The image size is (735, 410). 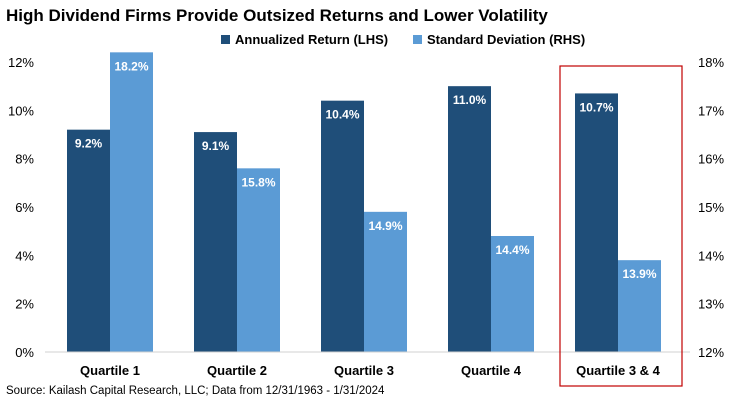 What do you see at coordinates (131, 66) in the screenshot?
I see `data-label-standard-deviation: 18.2%` at bounding box center [131, 66].